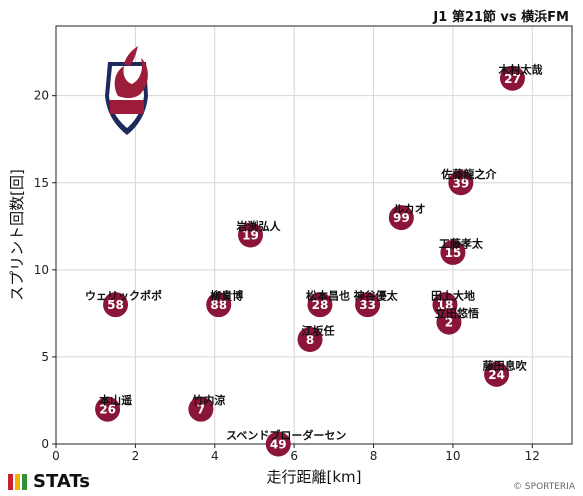  I want to click on player-number-label: 24, so click(496, 375).